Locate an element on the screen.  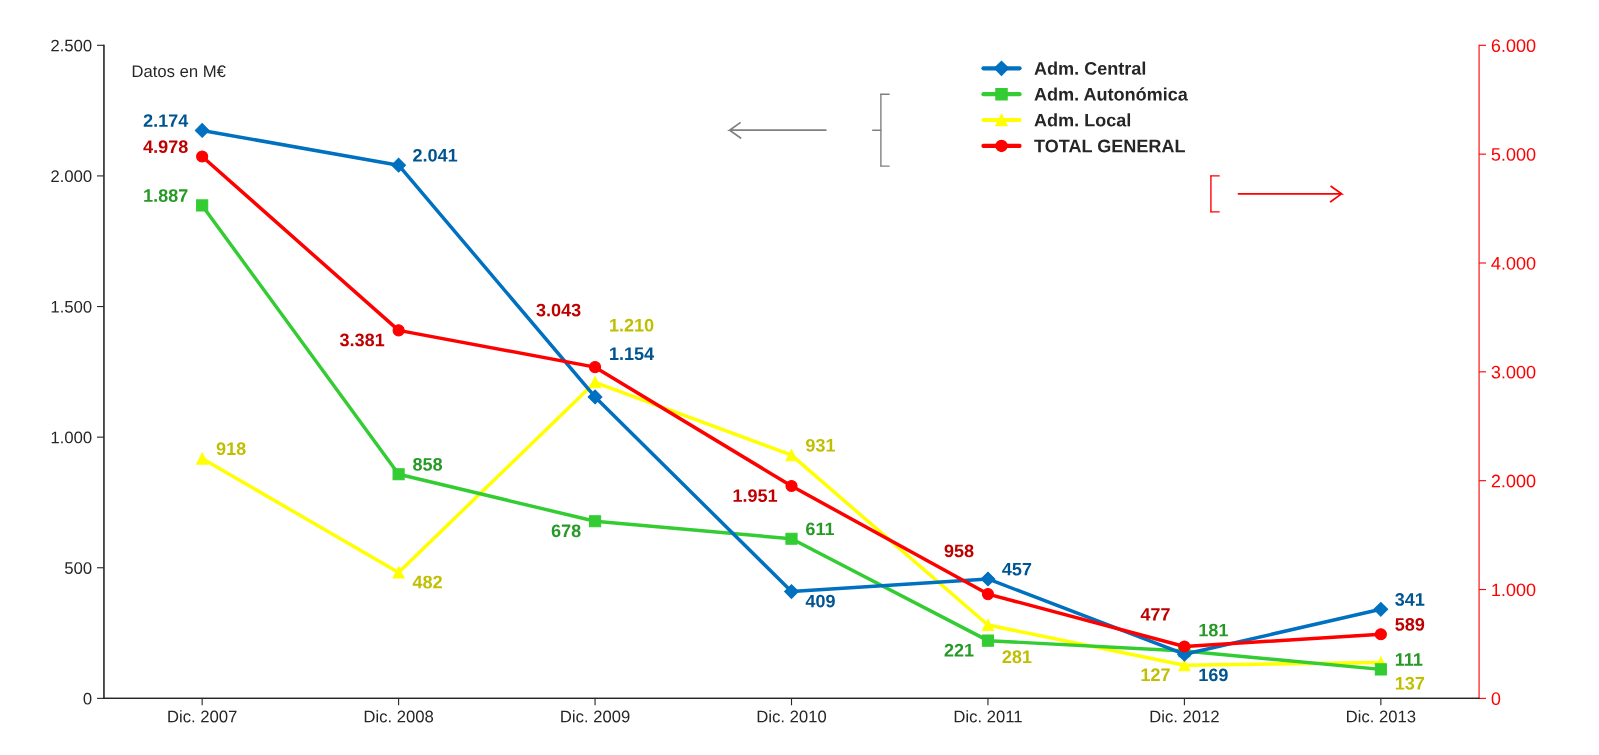
legend-label: TOTAL GENERAL is located at coordinates (1109, 146).